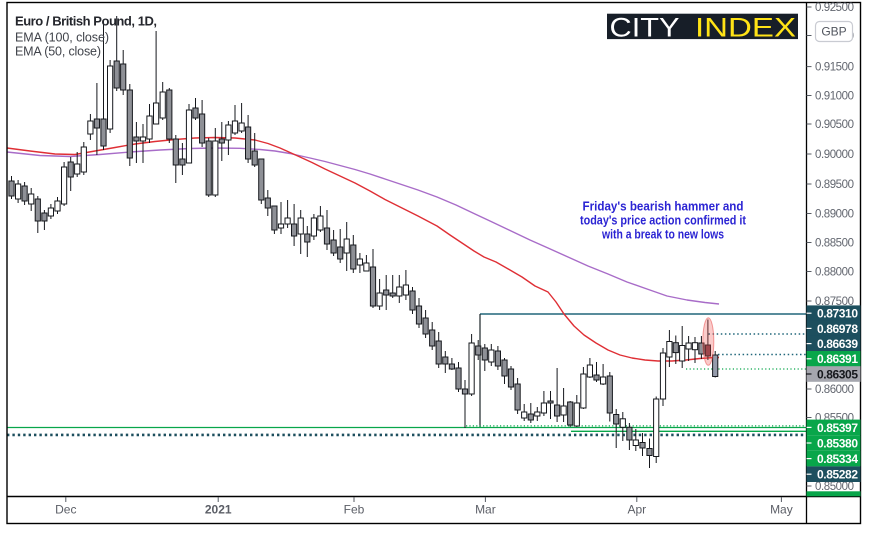 The width and height of the screenshot is (871, 537). I want to click on svg-text: 0.89000, so click(834, 215).